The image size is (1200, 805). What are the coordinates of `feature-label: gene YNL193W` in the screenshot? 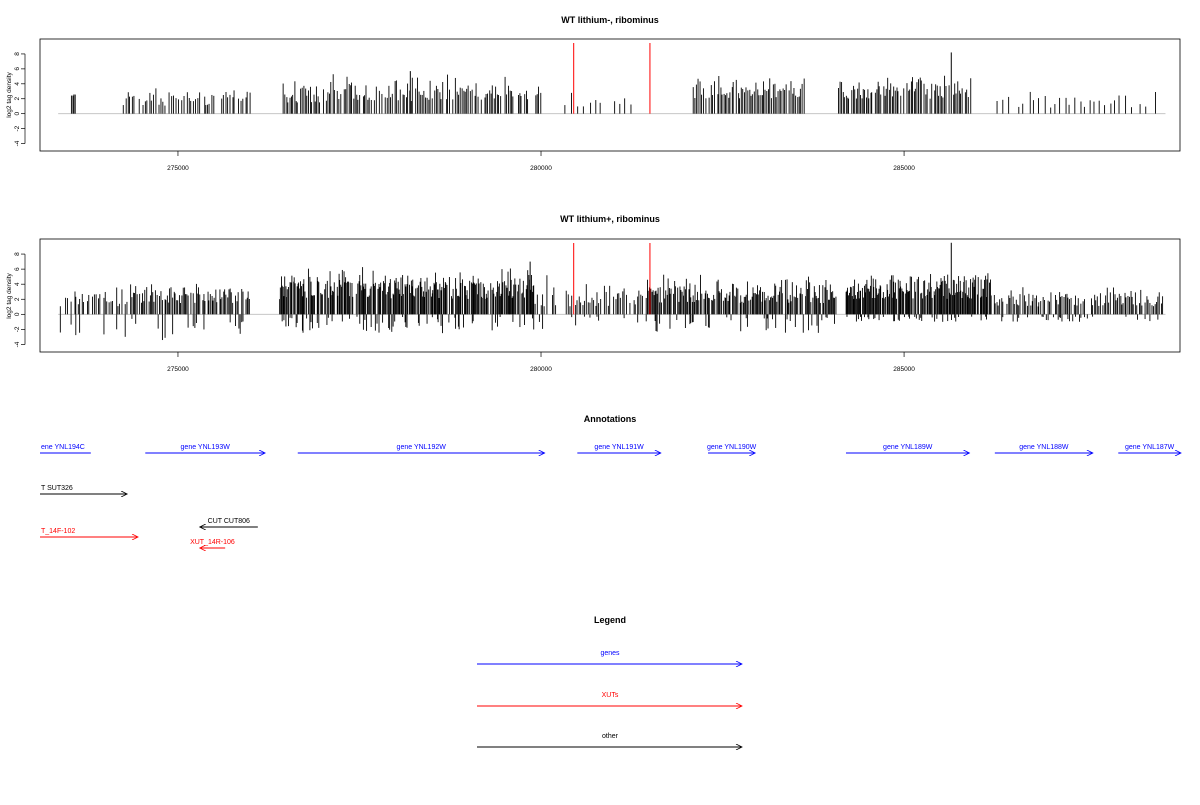 It's located at (206, 447).